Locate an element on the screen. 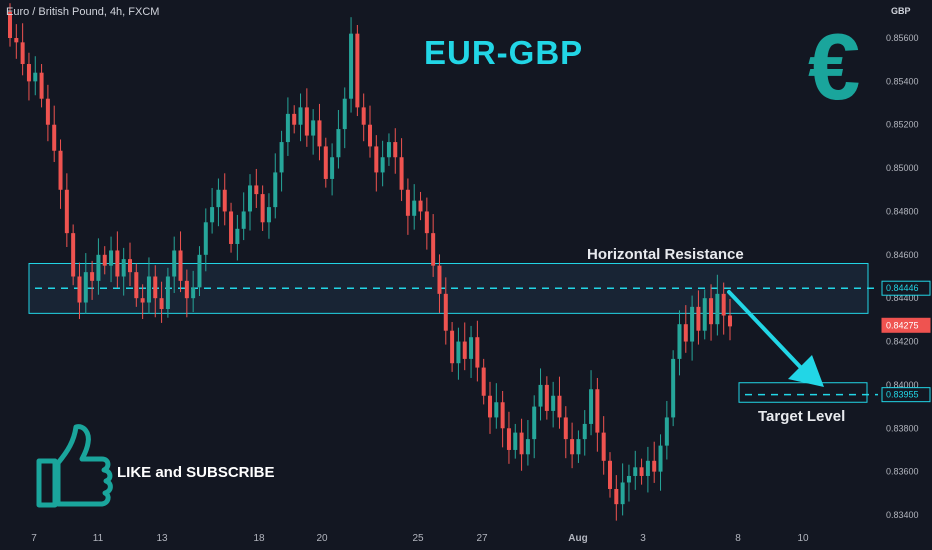 Image resolution: width=932 pixels, height=550 pixels. y-tick-label: 0.83800 is located at coordinates (902, 428).